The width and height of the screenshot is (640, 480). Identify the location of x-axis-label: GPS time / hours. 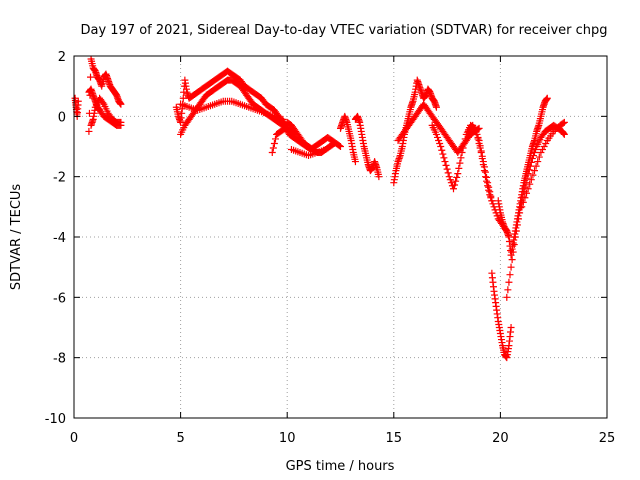
(340, 466).